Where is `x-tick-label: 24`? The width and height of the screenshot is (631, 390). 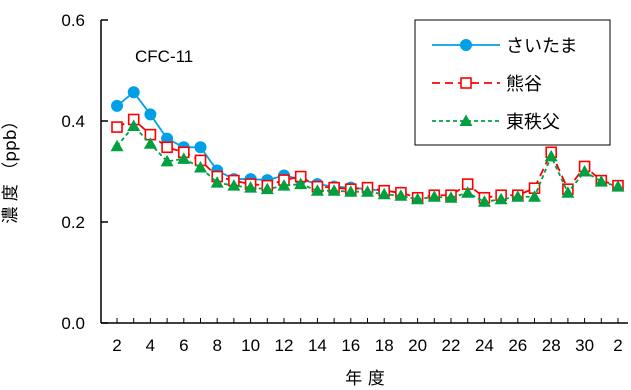
x-tick-label: 24 is located at coordinates (484, 345).